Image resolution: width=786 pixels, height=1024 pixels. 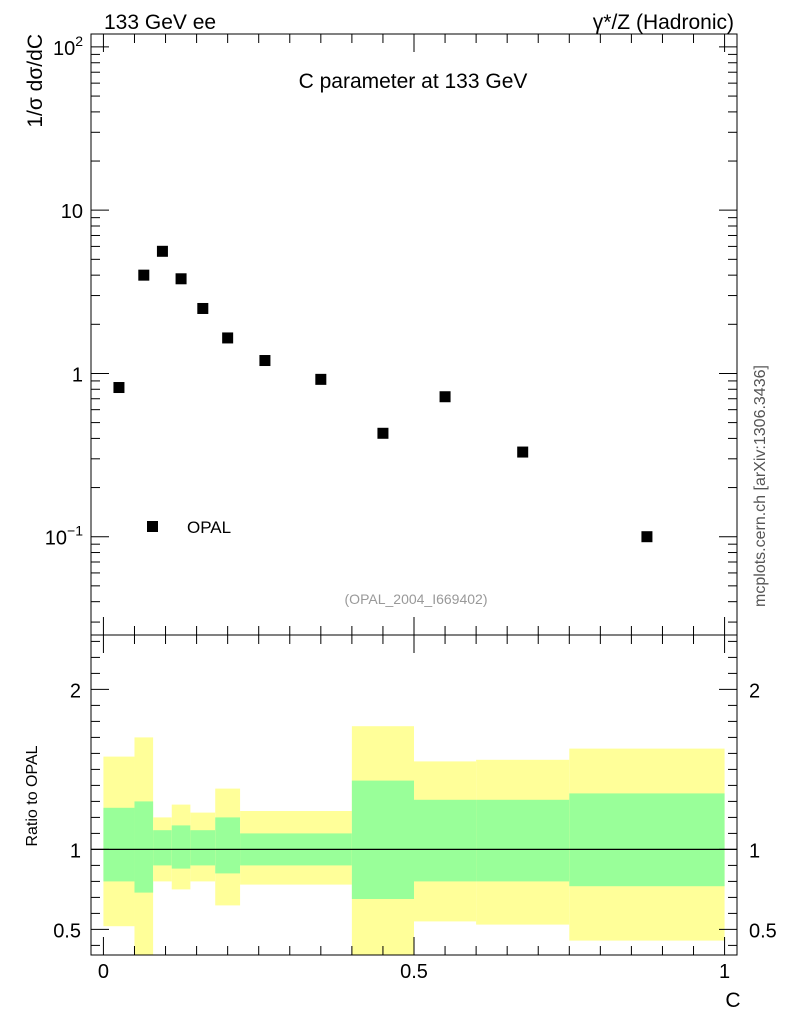 What do you see at coordinates (75, 691) in the screenshot?
I see `lower-y-tick-label-left: 2` at bounding box center [75, 691].